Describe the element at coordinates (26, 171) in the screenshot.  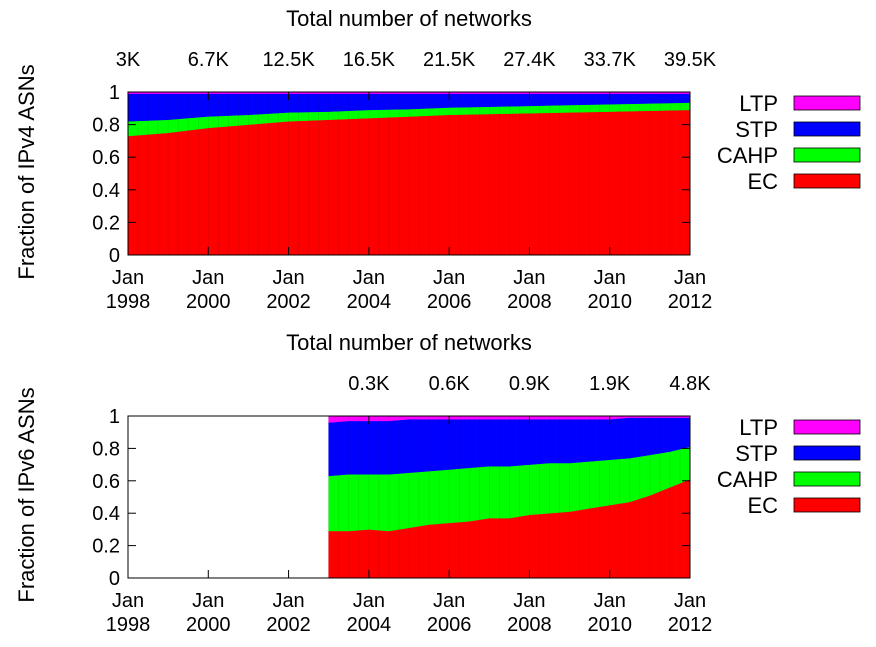
I see `ipv4-y-axis-label: Fraction of IPv4 ASNs` at that location.